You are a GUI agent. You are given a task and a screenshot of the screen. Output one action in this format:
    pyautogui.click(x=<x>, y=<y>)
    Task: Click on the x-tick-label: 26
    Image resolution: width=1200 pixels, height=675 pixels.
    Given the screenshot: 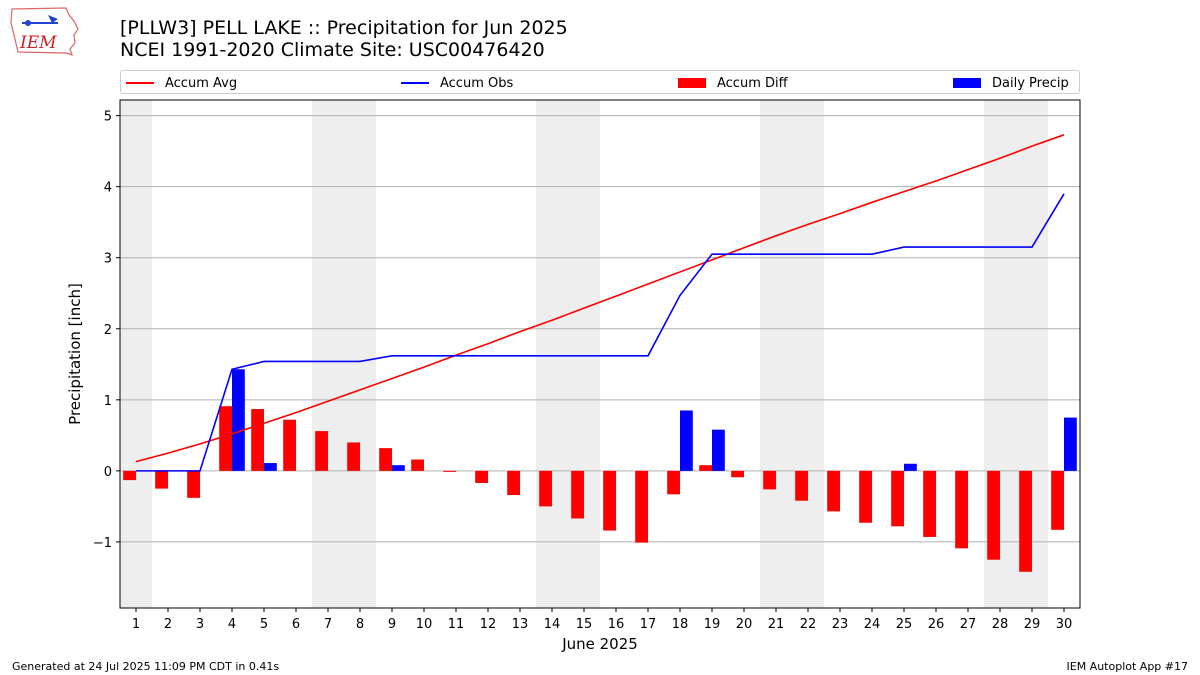 What is the action you would take?
    pyautogui.click(x=936, y=624)
    